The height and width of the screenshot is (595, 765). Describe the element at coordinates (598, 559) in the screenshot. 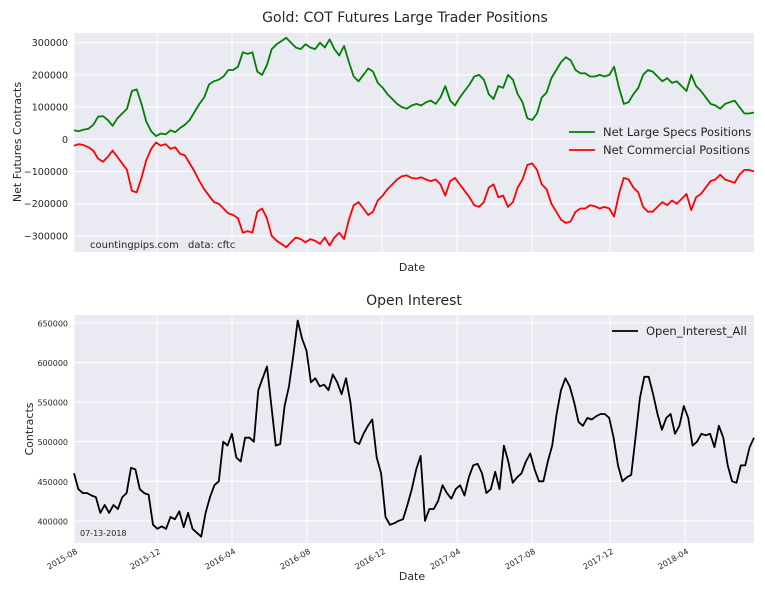

I see `bottom-x-tick-label: 2017-12` at that location.